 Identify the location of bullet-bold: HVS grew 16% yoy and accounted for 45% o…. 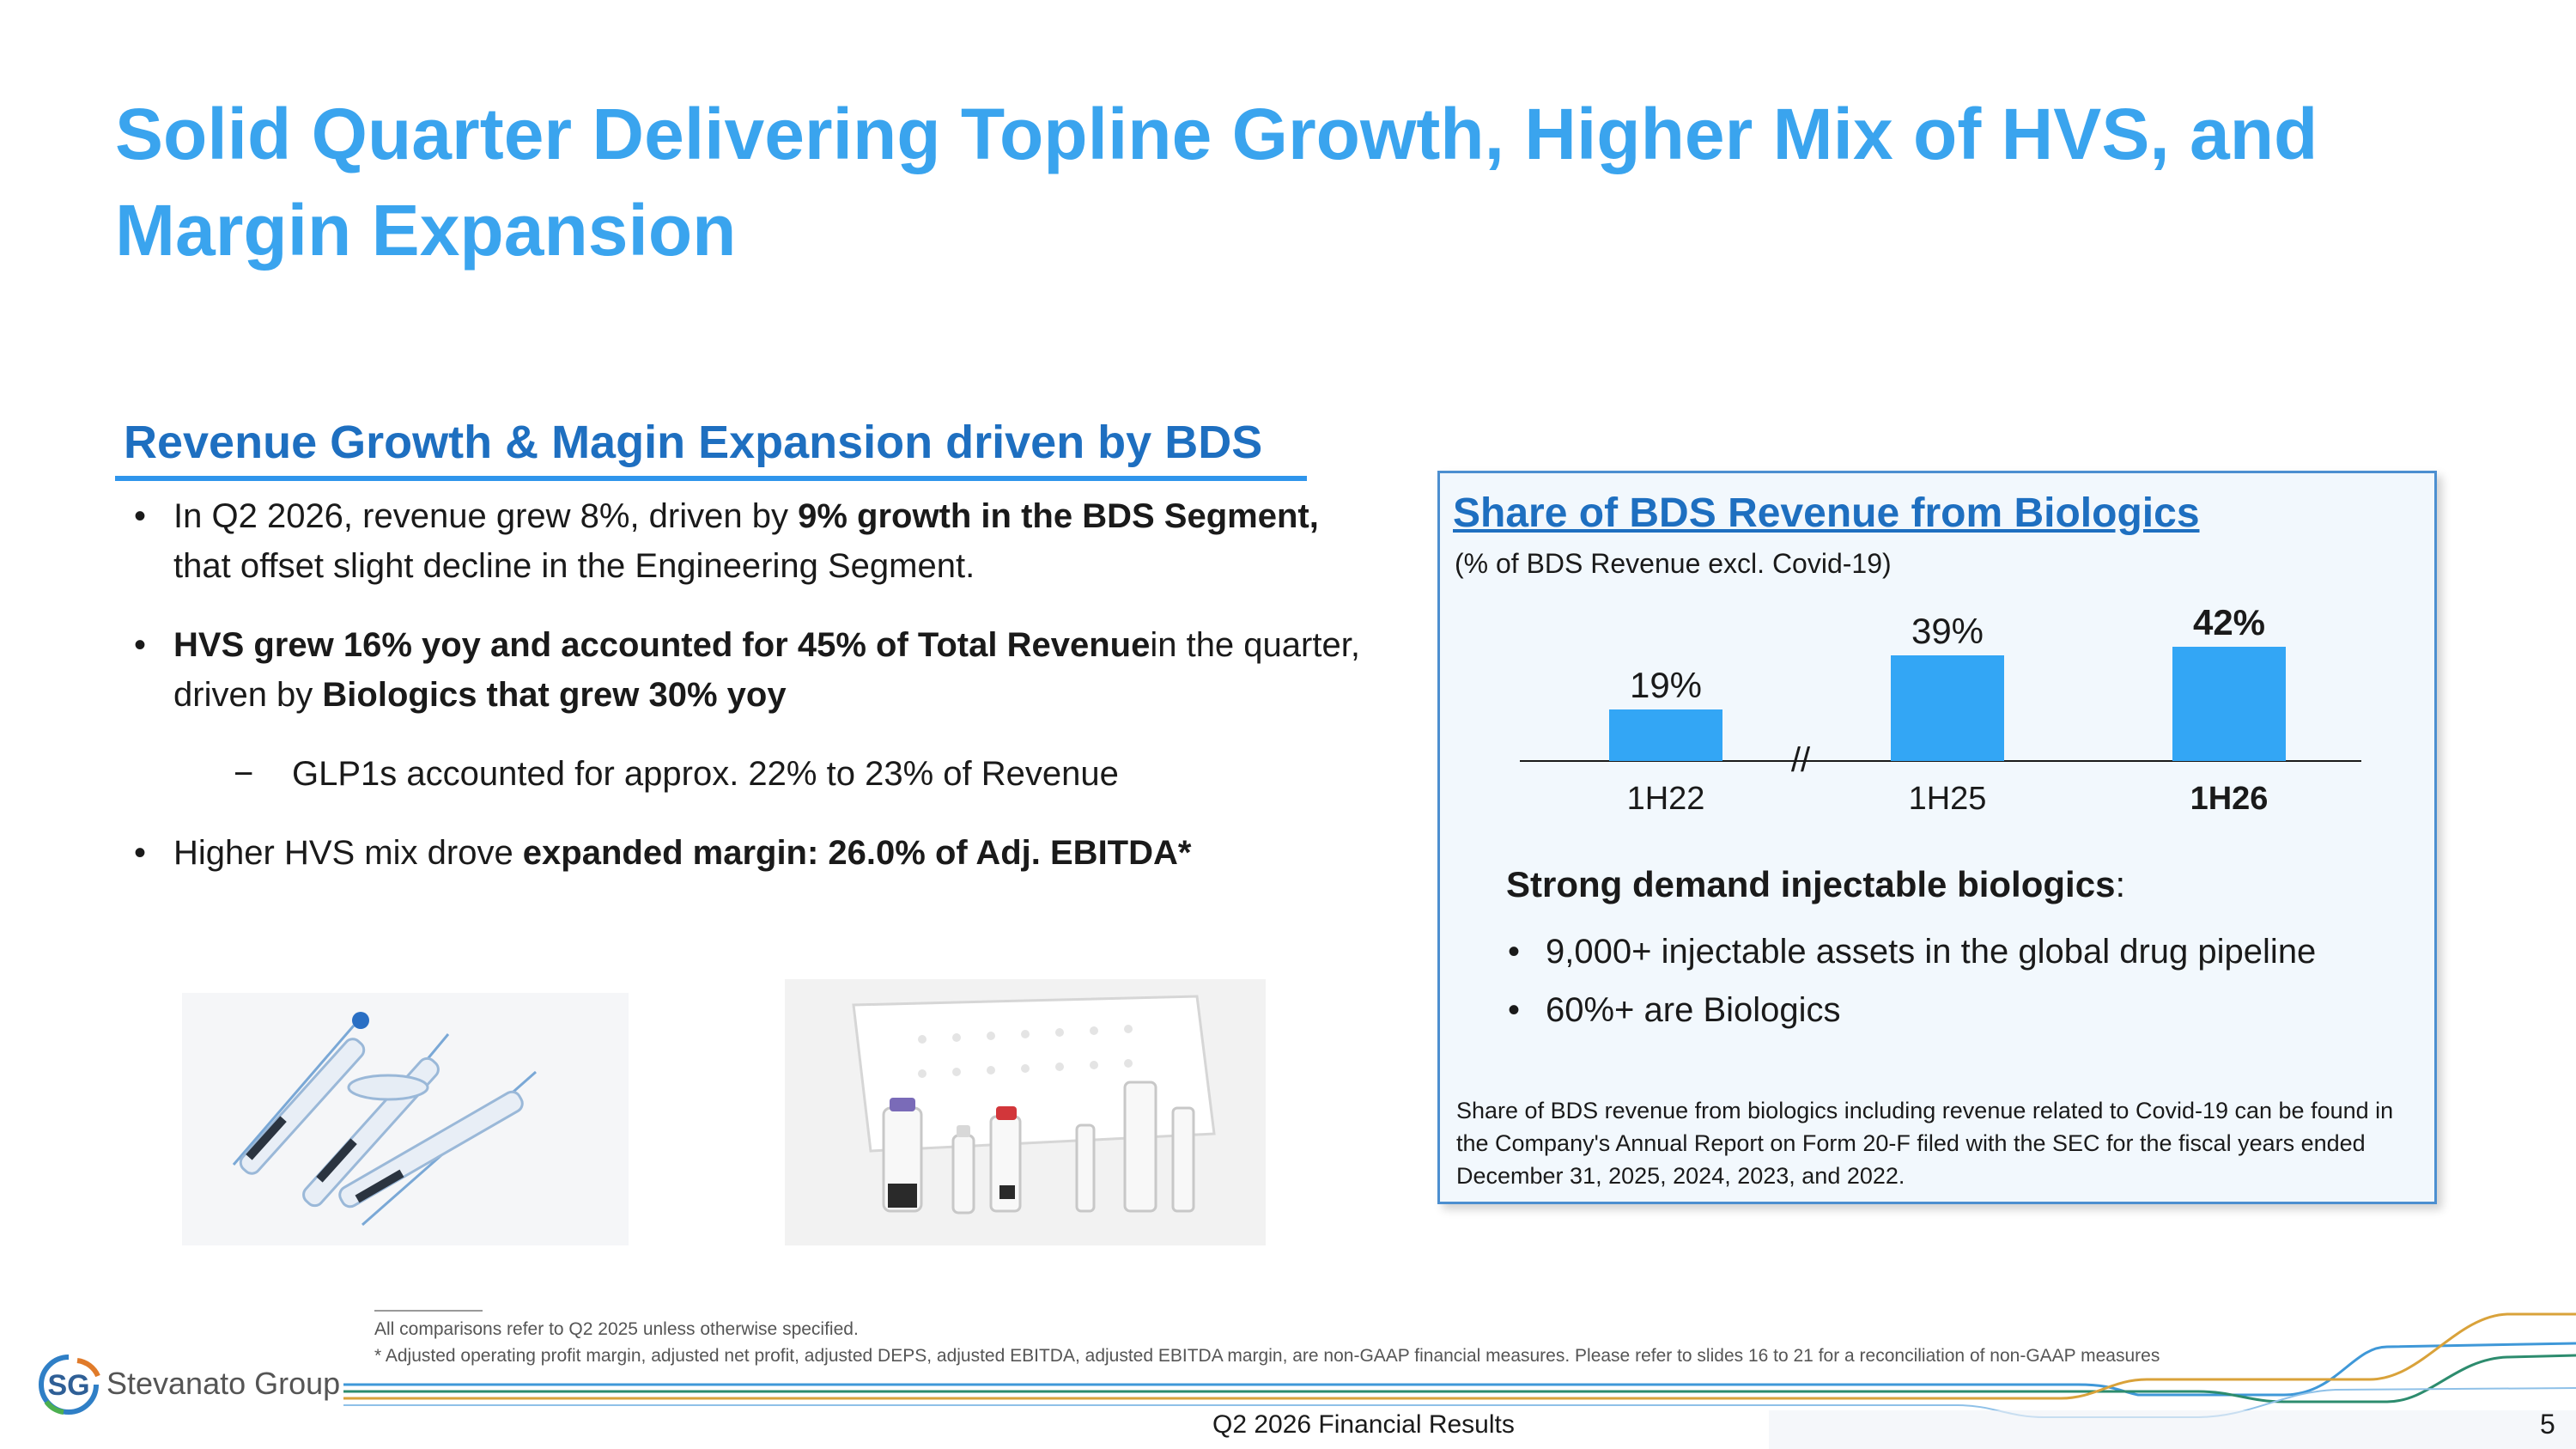
(662, 645).